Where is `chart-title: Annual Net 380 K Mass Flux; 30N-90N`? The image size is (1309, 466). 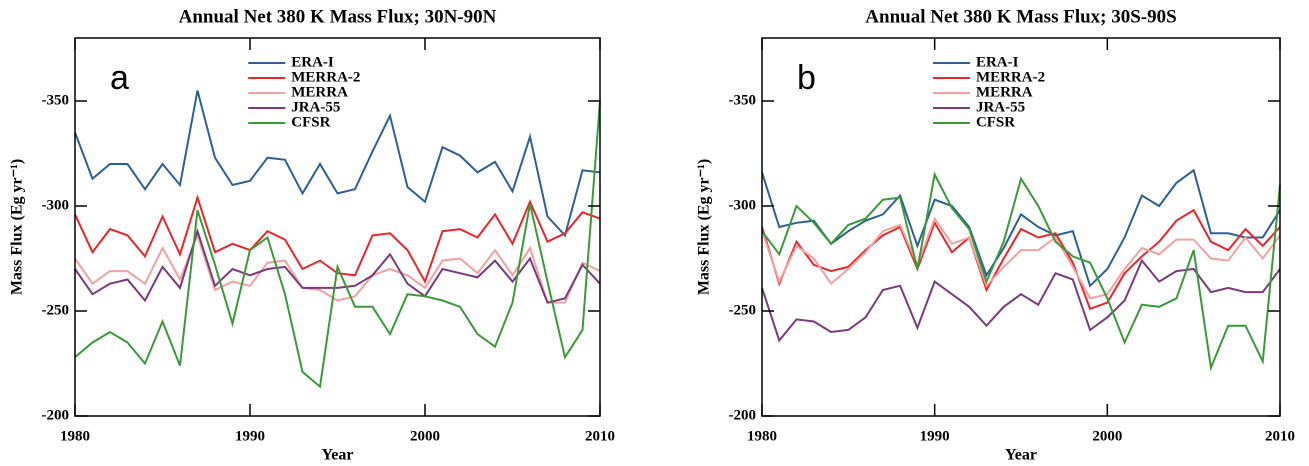 chart-title: Annual Net 380 K Mass Flux; 30N-90N is located at coordinates (338, 16).